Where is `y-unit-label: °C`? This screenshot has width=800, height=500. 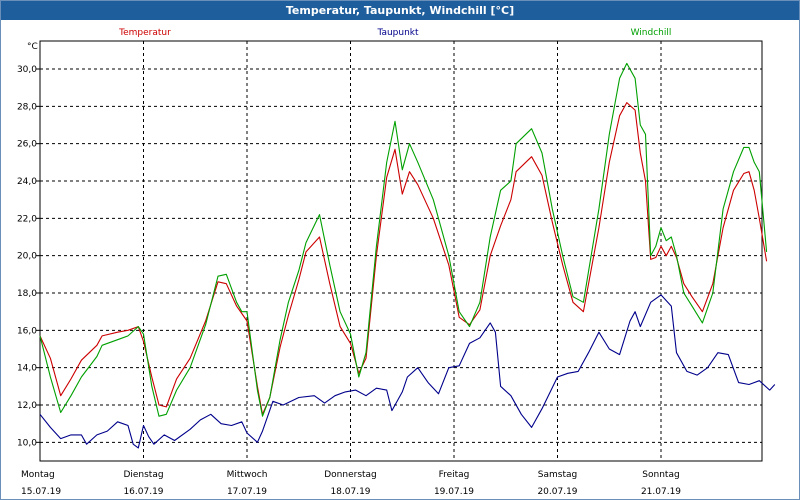
y-unit-label: °C is located at coordinates (32, 47).